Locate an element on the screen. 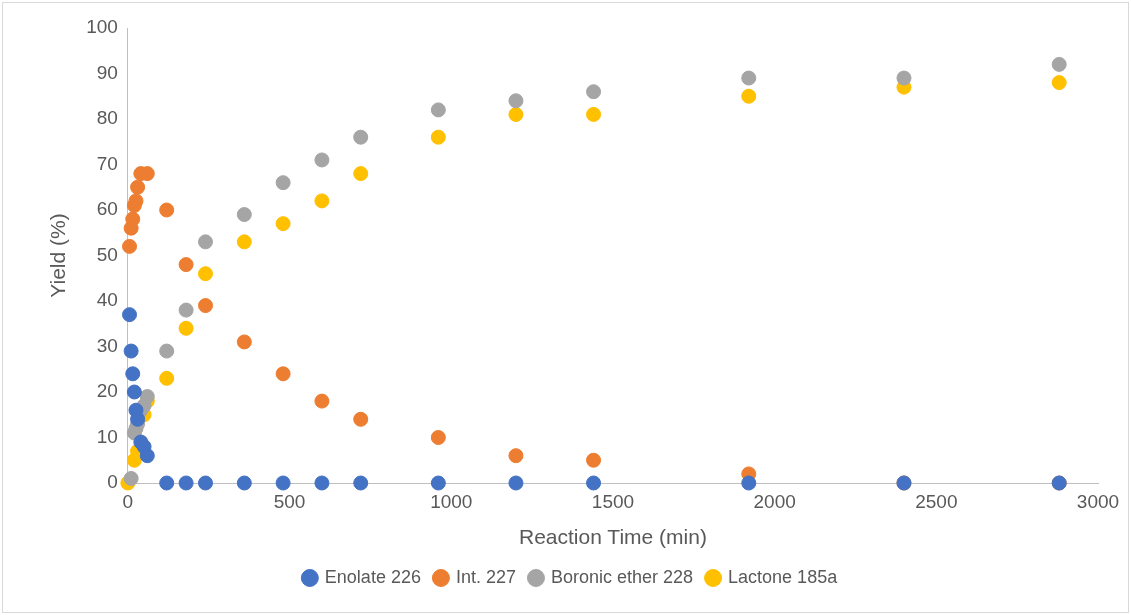 This screenshot has height=615, width=1131. y-tick-label: 0 is located at coordinates (112, 482).